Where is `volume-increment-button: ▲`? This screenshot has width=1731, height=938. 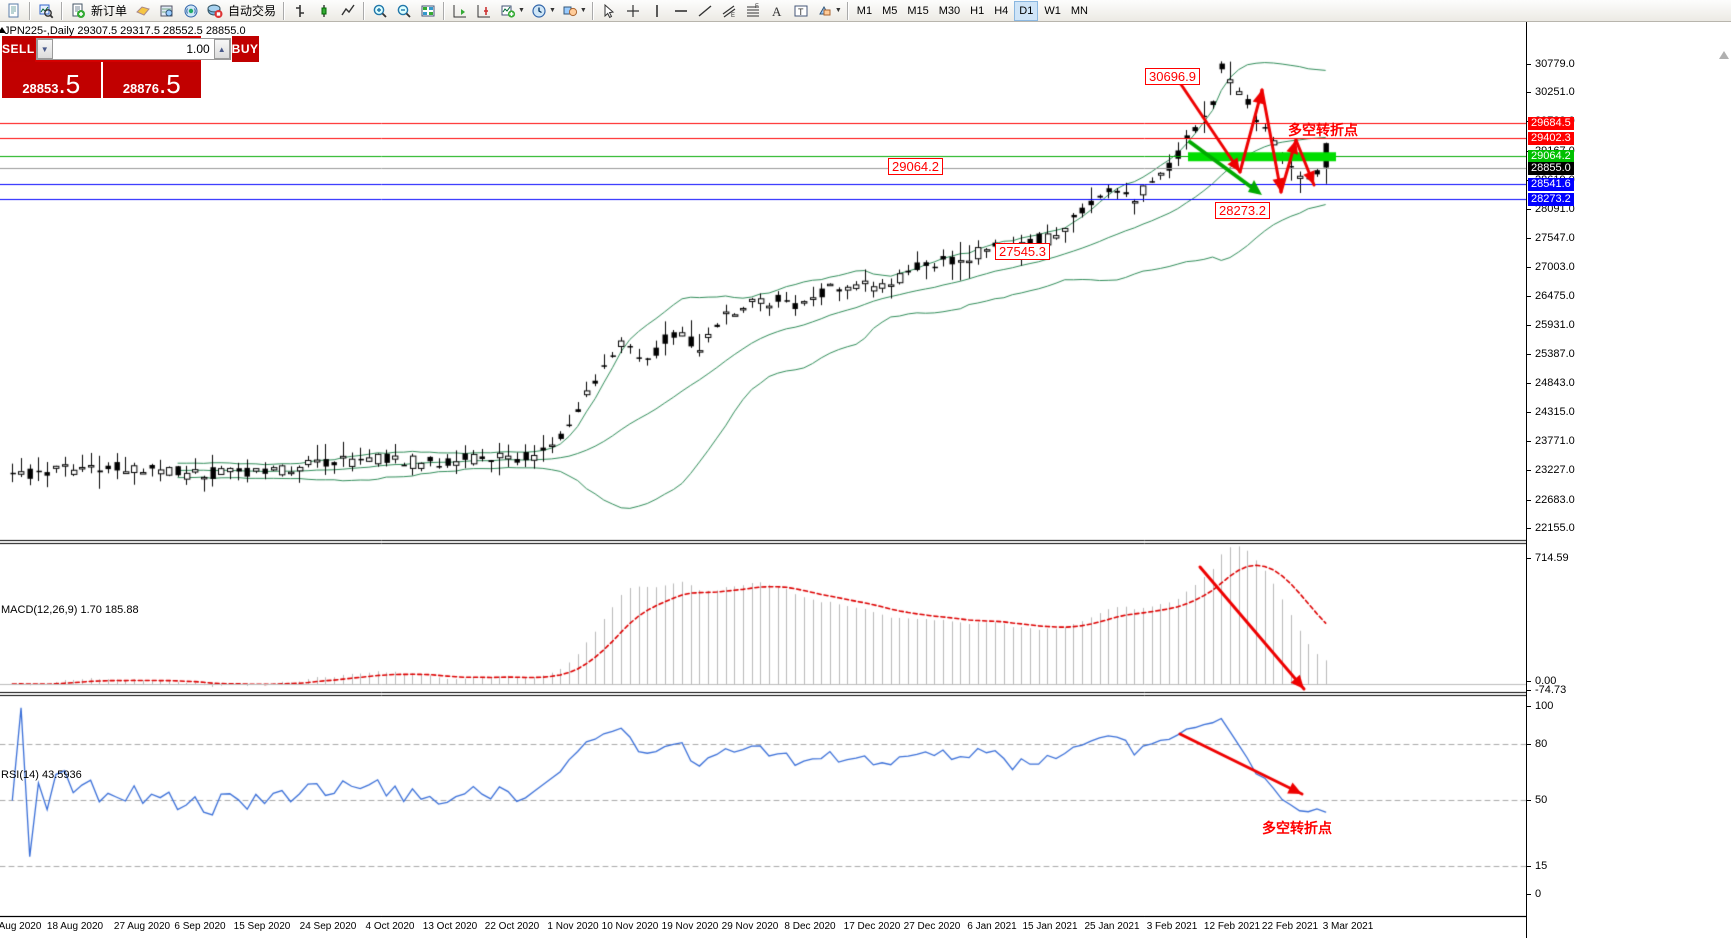
volume-increment-button: ▲ is located at coordinates (221, 49).